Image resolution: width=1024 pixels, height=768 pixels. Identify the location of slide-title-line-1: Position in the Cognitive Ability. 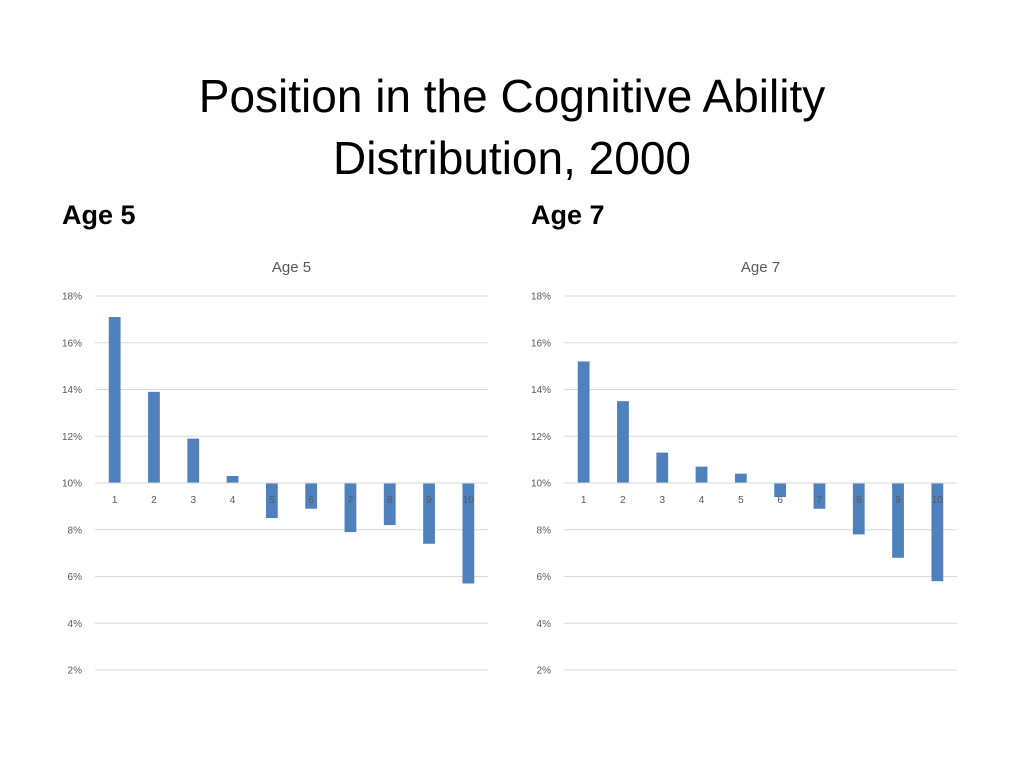
(512, 95).